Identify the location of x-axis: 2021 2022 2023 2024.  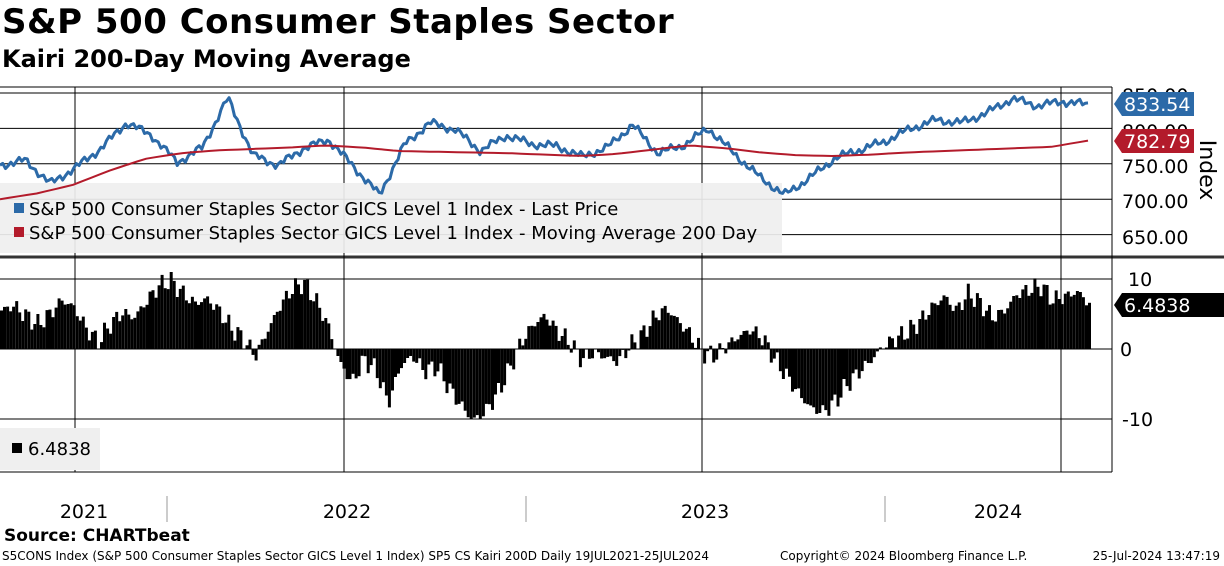
(556, 497).